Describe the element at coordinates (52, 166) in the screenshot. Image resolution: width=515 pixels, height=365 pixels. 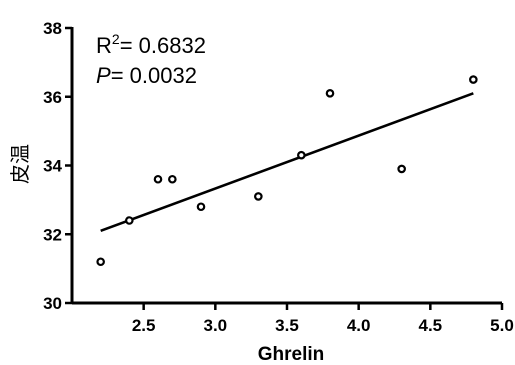
I see `y-tick-label: 34` at that location.